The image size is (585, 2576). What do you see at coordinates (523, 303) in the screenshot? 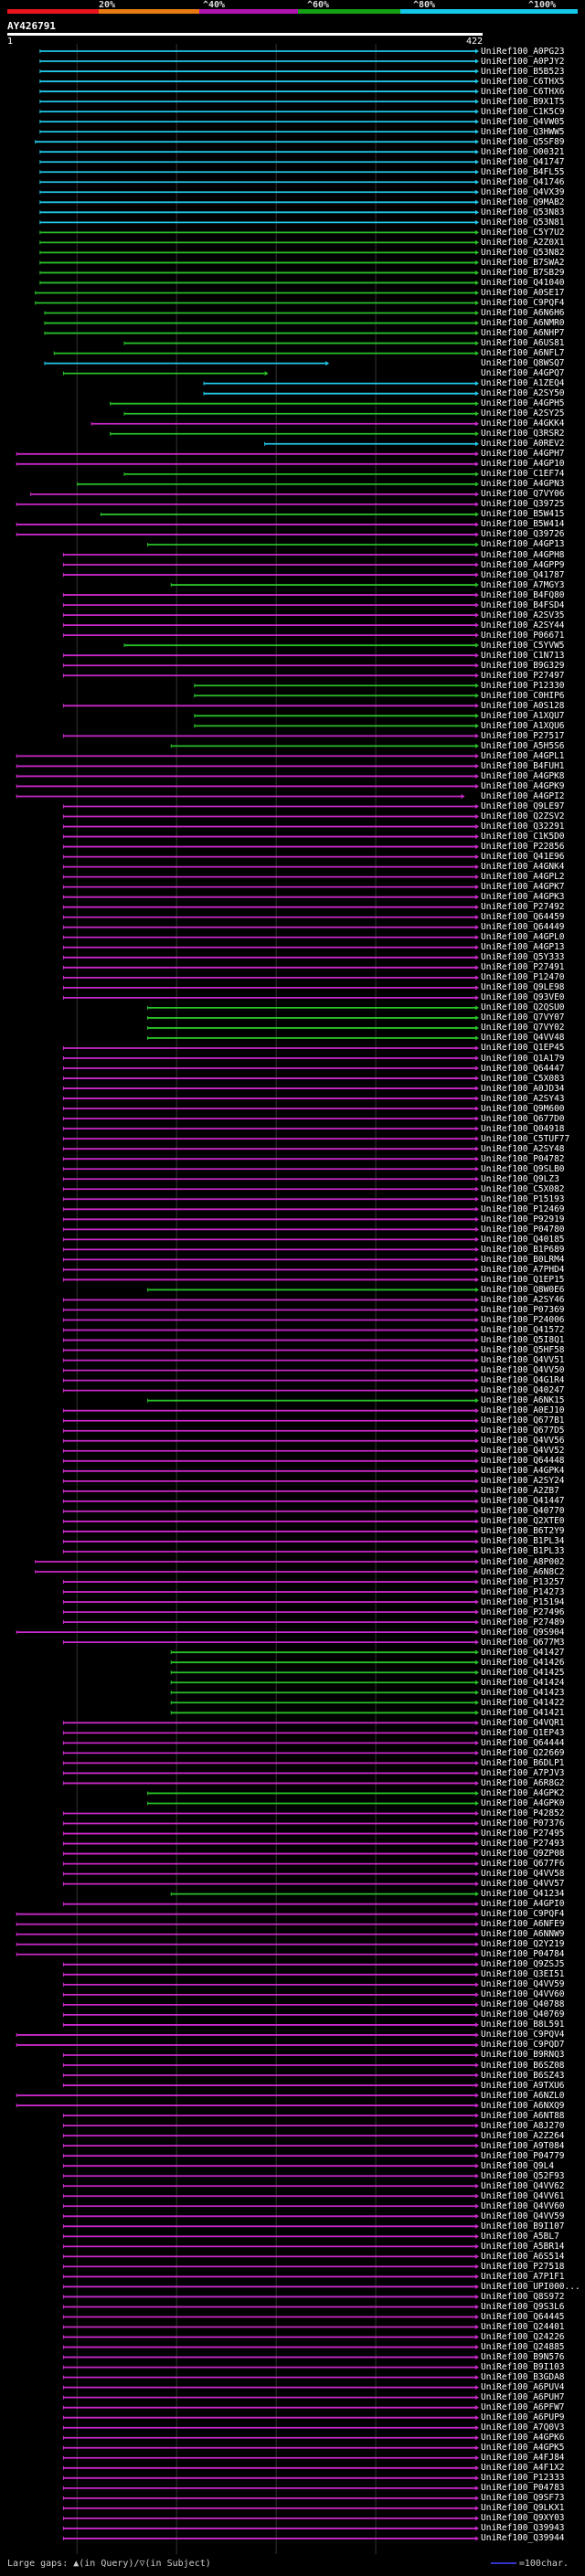
I see `hit-label: UniRef100_C9PQF4` at bounding box center [523, 303].